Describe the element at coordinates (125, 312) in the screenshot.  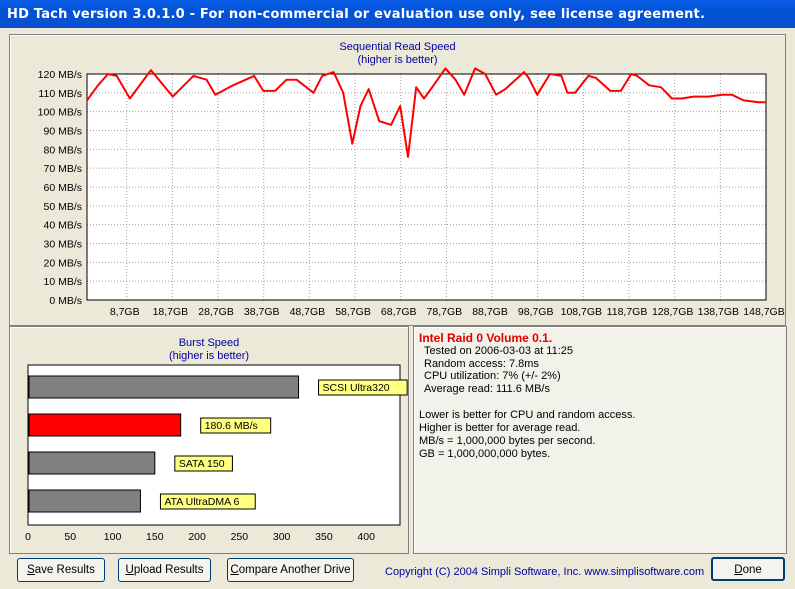
I see `x-tick-label: 8,7GB` at that location.